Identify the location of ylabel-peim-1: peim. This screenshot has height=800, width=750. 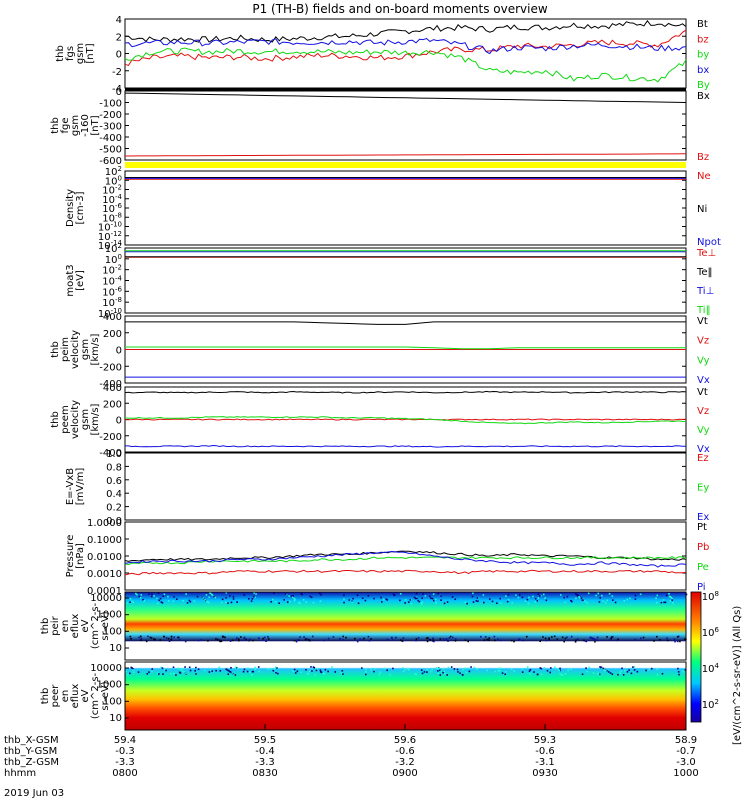
(65, 349).